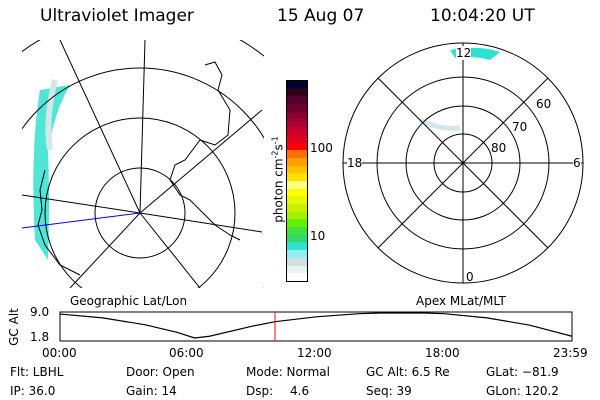 Image resolution: width=600 pixels, height=400 pixels. Describe the element at coordinates (318, 236) in the screenshot. I see `colorbar-tick-10: 10` at that location.